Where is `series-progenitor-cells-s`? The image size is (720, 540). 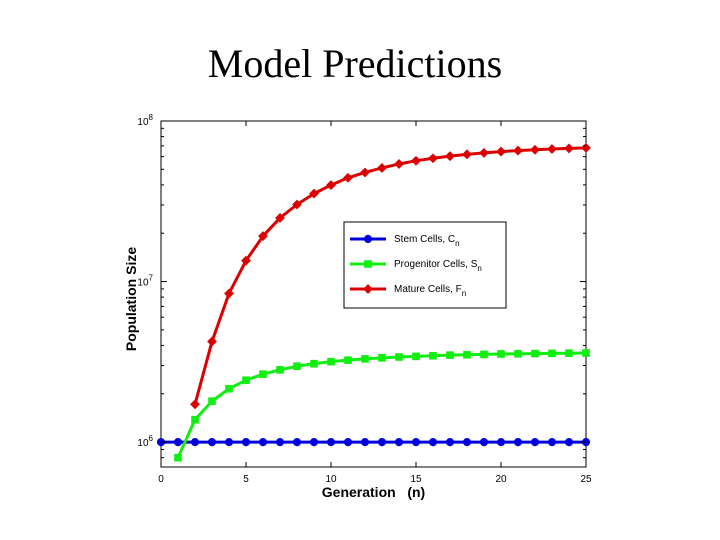
series-progenitor-cells-s is located at coordinates (382, 405).